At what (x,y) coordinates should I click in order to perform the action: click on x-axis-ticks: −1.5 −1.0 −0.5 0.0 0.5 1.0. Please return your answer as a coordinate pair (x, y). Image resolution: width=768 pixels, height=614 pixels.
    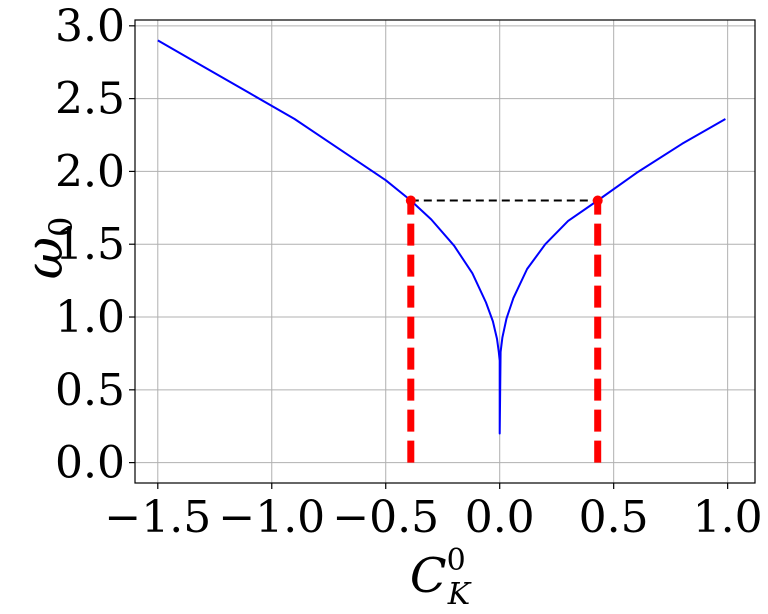
    Looking at the image, I should click on (433, 513).